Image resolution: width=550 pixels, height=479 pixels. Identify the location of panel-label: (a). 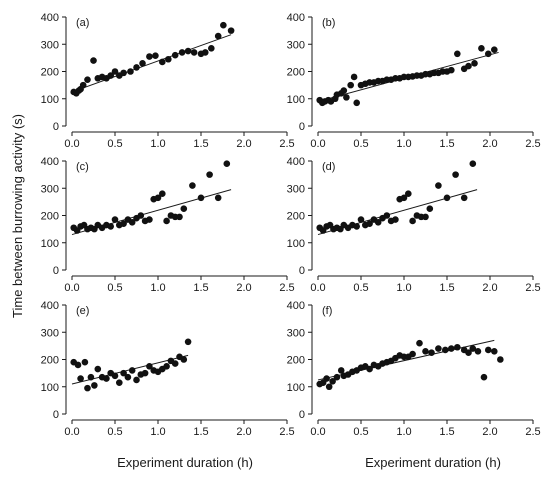
(82, 23).